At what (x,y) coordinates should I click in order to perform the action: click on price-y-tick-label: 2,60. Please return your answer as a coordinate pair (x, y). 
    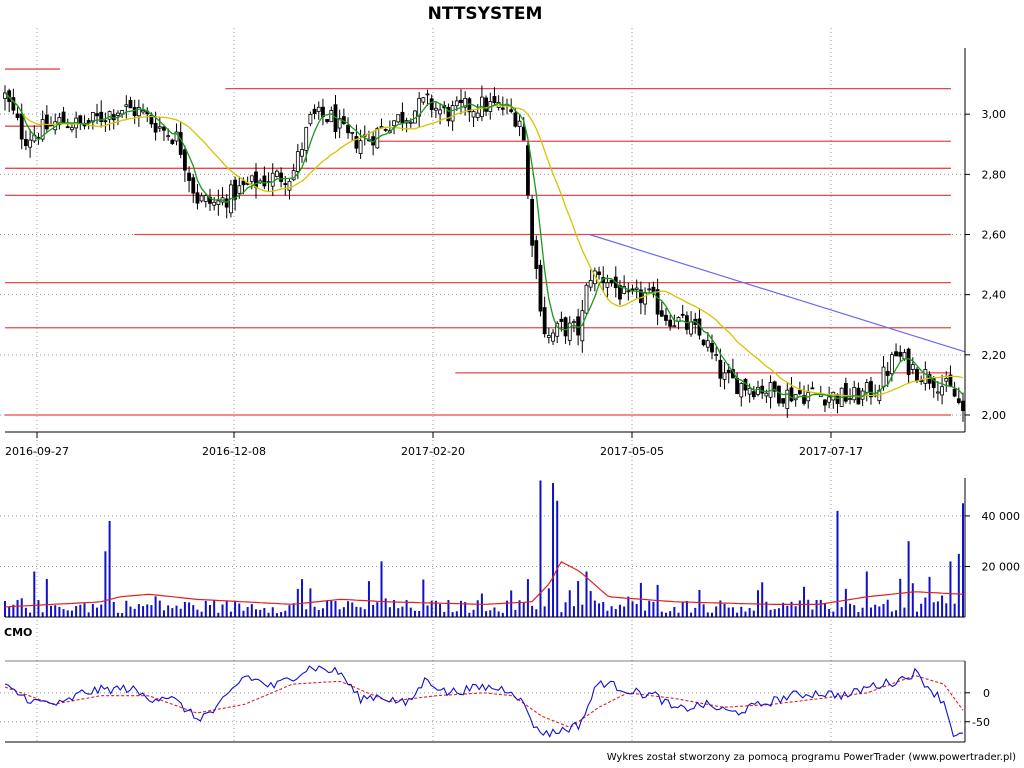
    Looking at the image, I should click on (994, 234).